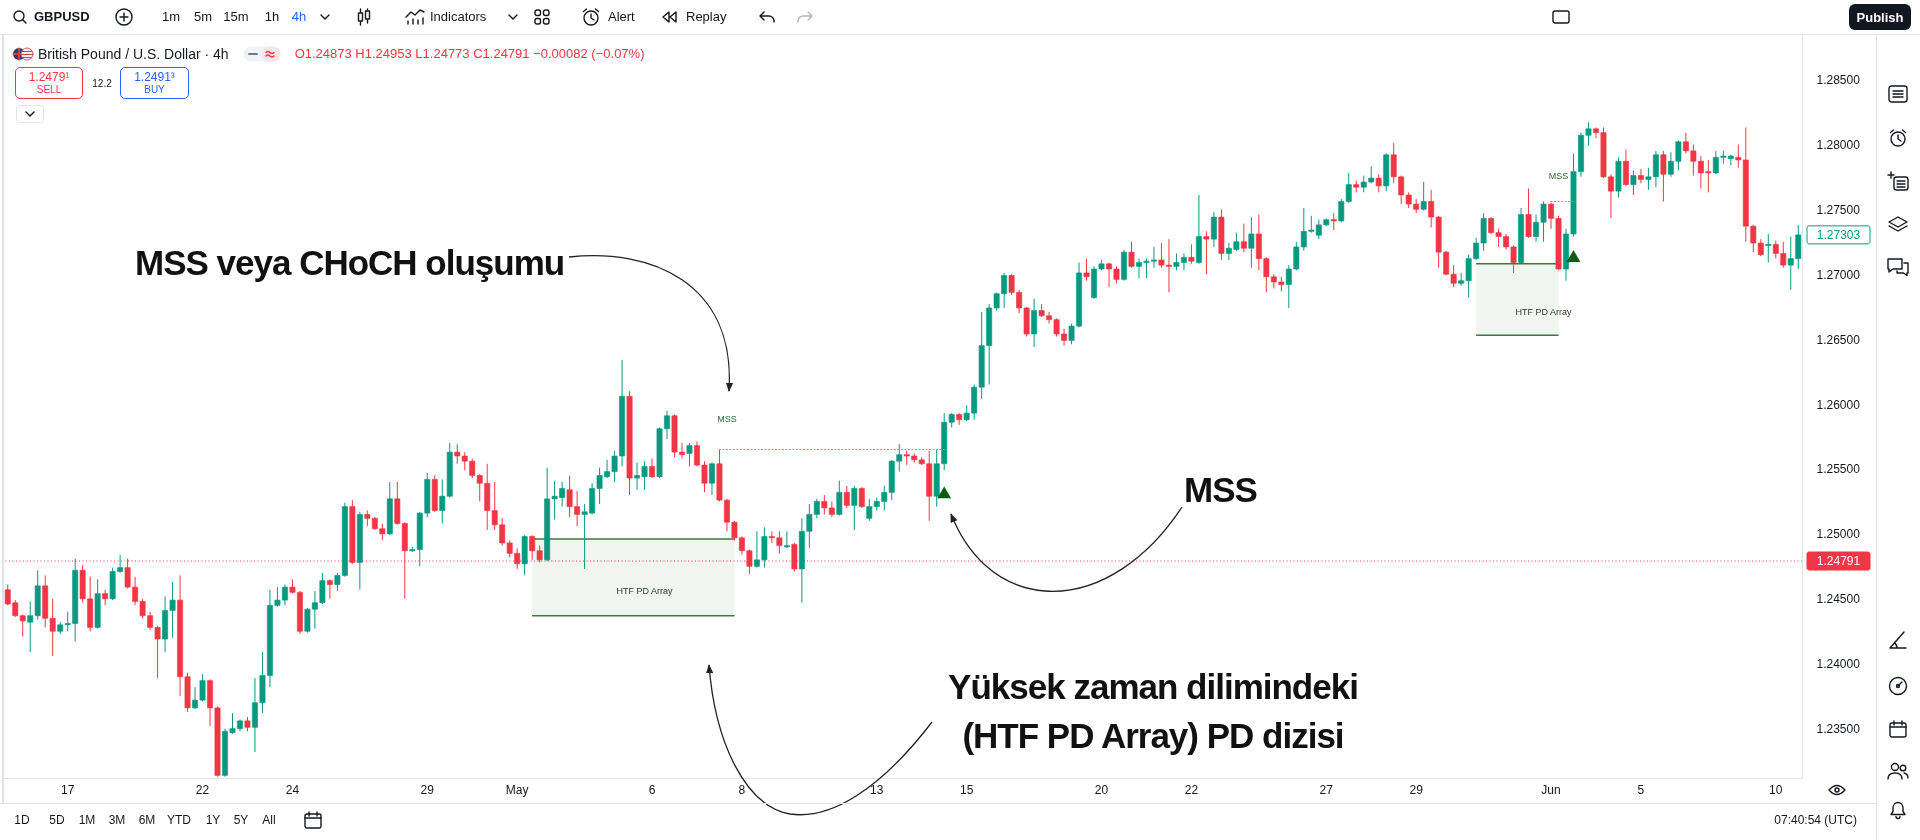  I want to click on y-tick-label: 1.26500, so click(1838, 339).